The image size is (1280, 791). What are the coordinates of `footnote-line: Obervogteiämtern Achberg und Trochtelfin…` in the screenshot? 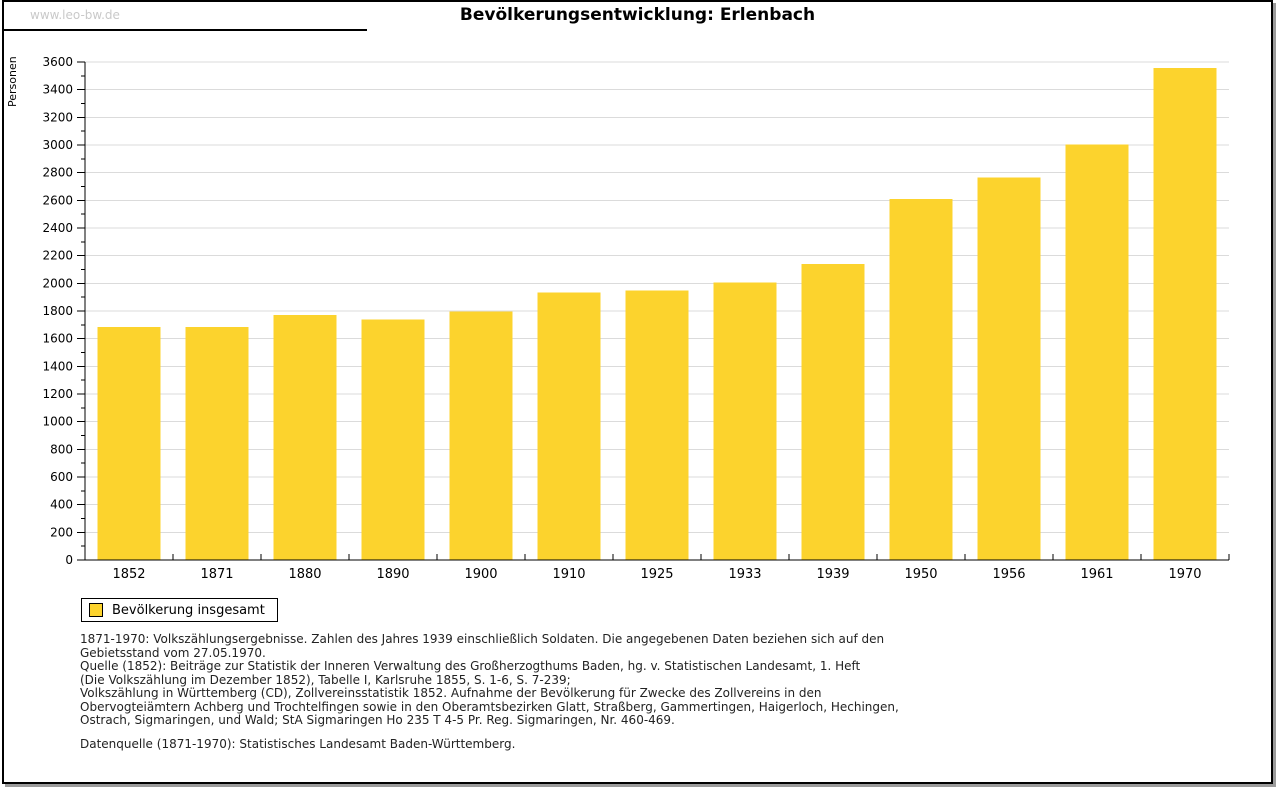 It's located at (489, 706).